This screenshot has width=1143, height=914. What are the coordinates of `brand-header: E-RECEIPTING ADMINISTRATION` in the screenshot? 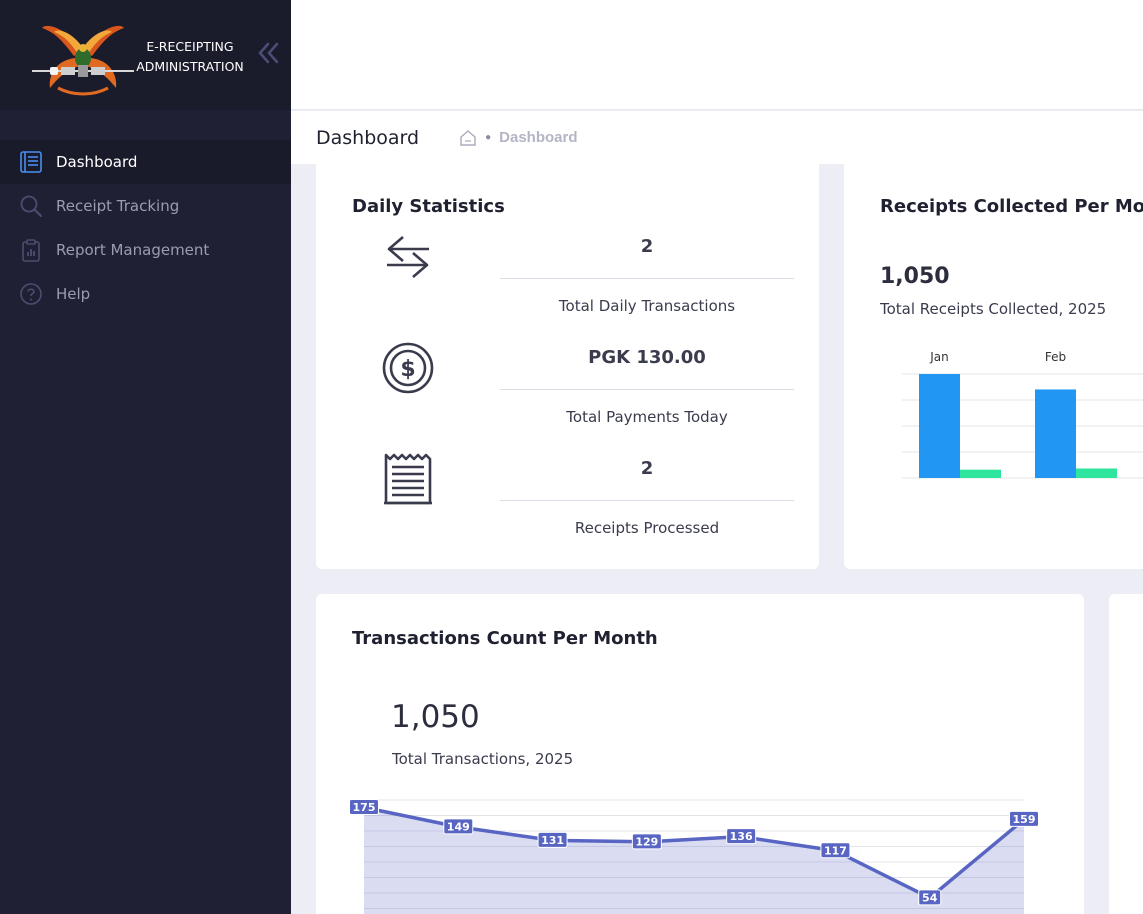 It's located at (145, 55).